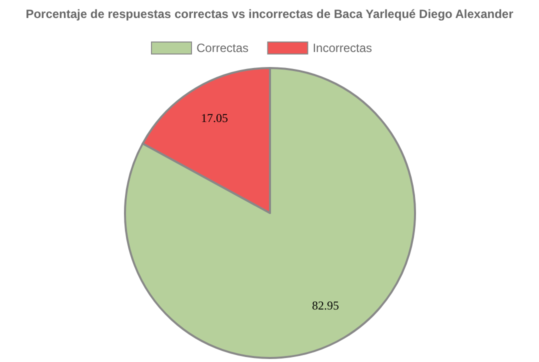 Image resolution: width=539 pixels, height=362 pixels. I want to click on chart-title: Porcentaje de respuestas correctas vs incorrectas de Baca Yarlequé Diego Alexander, so click(270, 14).